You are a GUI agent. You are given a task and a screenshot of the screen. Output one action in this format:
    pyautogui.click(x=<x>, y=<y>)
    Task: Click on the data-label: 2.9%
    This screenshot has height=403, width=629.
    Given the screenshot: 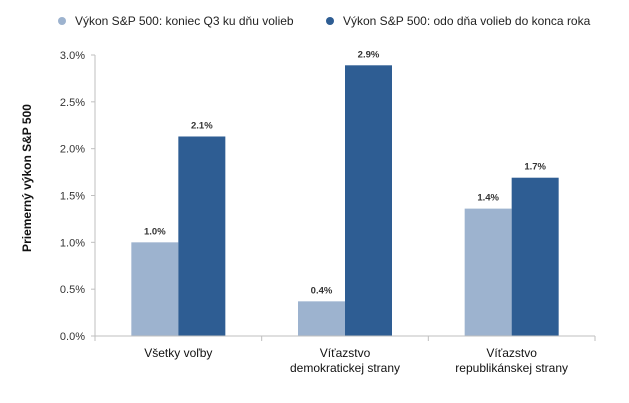 What is the action you would take?
    pyautogui.click(x=369, y=54)
    